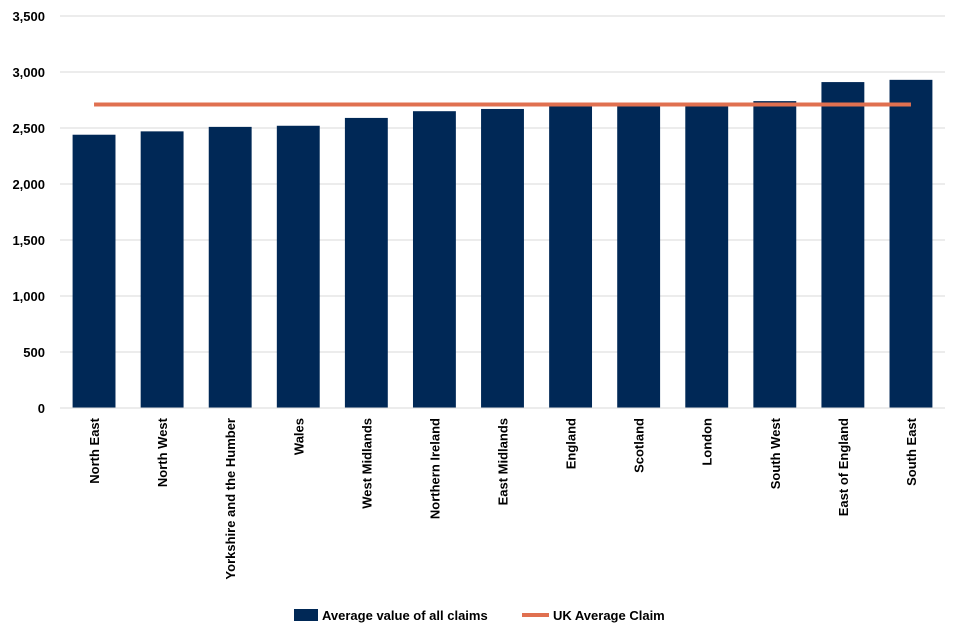  What do you see at coordinates (405, 615) in the screenshot?
I see `legend-label-bars: Average value of all claims` at bounding box center [405, 615].